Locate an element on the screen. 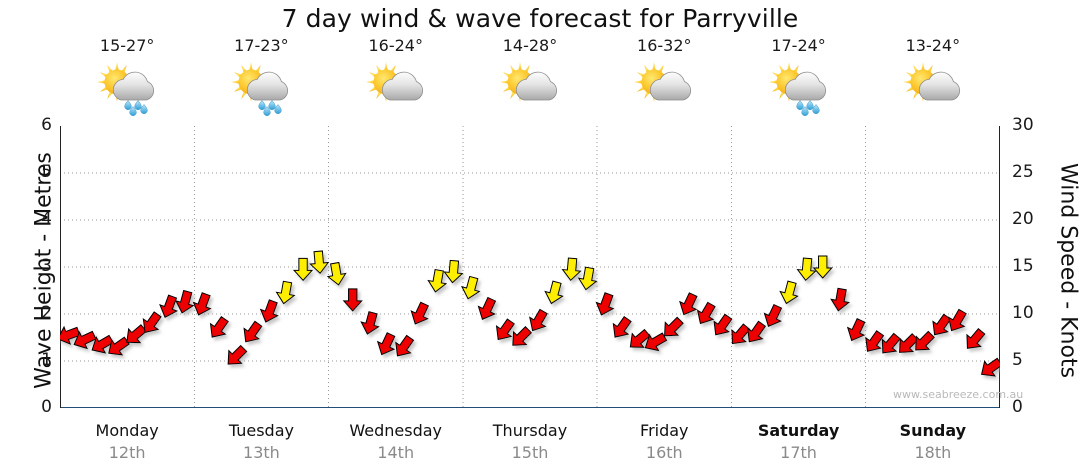 Image resolution: width=1080 pixels, height=475 pixels. right-tick-20: 20 is located at coordinates (1023, 219).